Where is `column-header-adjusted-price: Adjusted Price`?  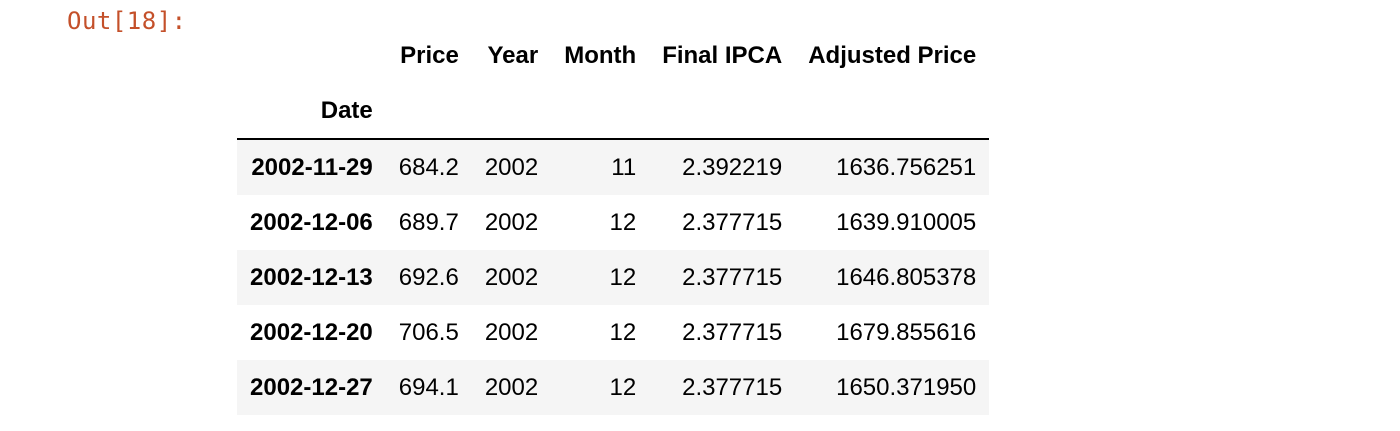
column-header-adjusted-price: Adjusted Price is located at coordinates (892, 55).